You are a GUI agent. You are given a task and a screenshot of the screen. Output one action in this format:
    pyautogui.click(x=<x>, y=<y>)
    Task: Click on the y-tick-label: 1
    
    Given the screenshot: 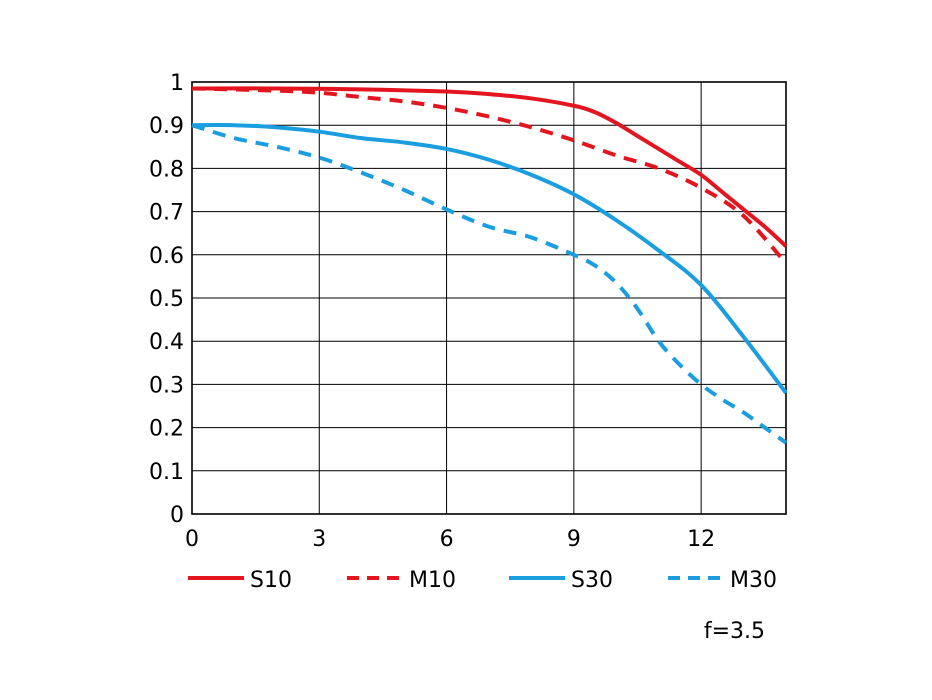 What is the action you would take?
    pyautogui.click(x=177, y=83)
    